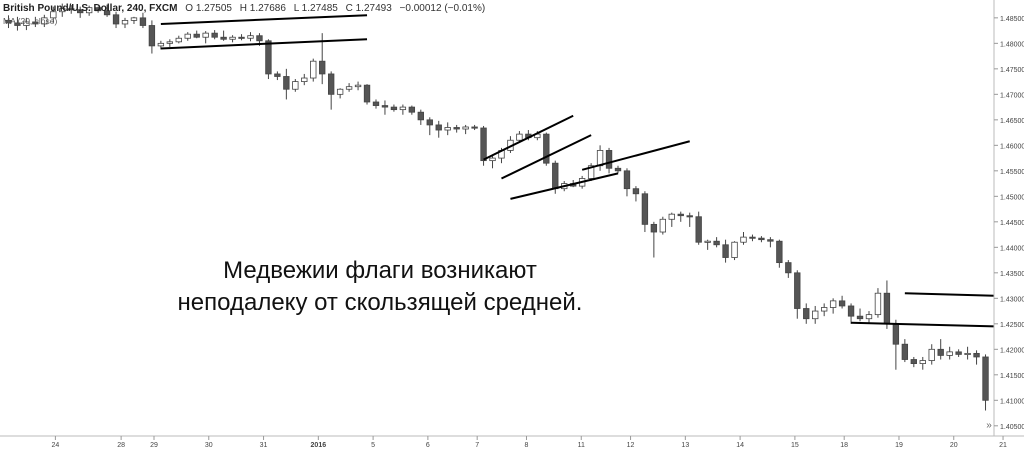 The height and width of the screenshot is (455, 1024). I want to click on x-tick-label: 13, so click(685, 445).